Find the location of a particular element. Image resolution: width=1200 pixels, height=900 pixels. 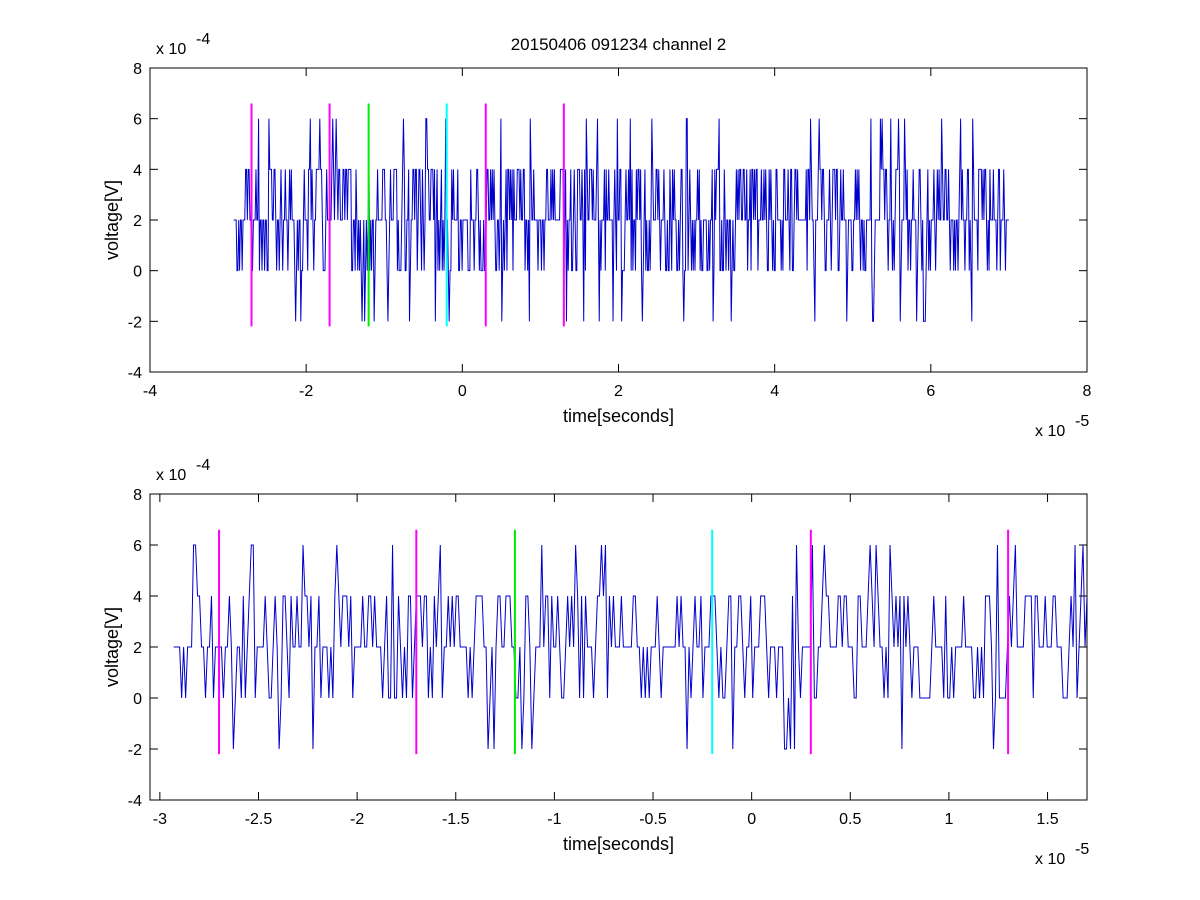

x-tick-label: 0.5 is located at coordinates (850, 819).